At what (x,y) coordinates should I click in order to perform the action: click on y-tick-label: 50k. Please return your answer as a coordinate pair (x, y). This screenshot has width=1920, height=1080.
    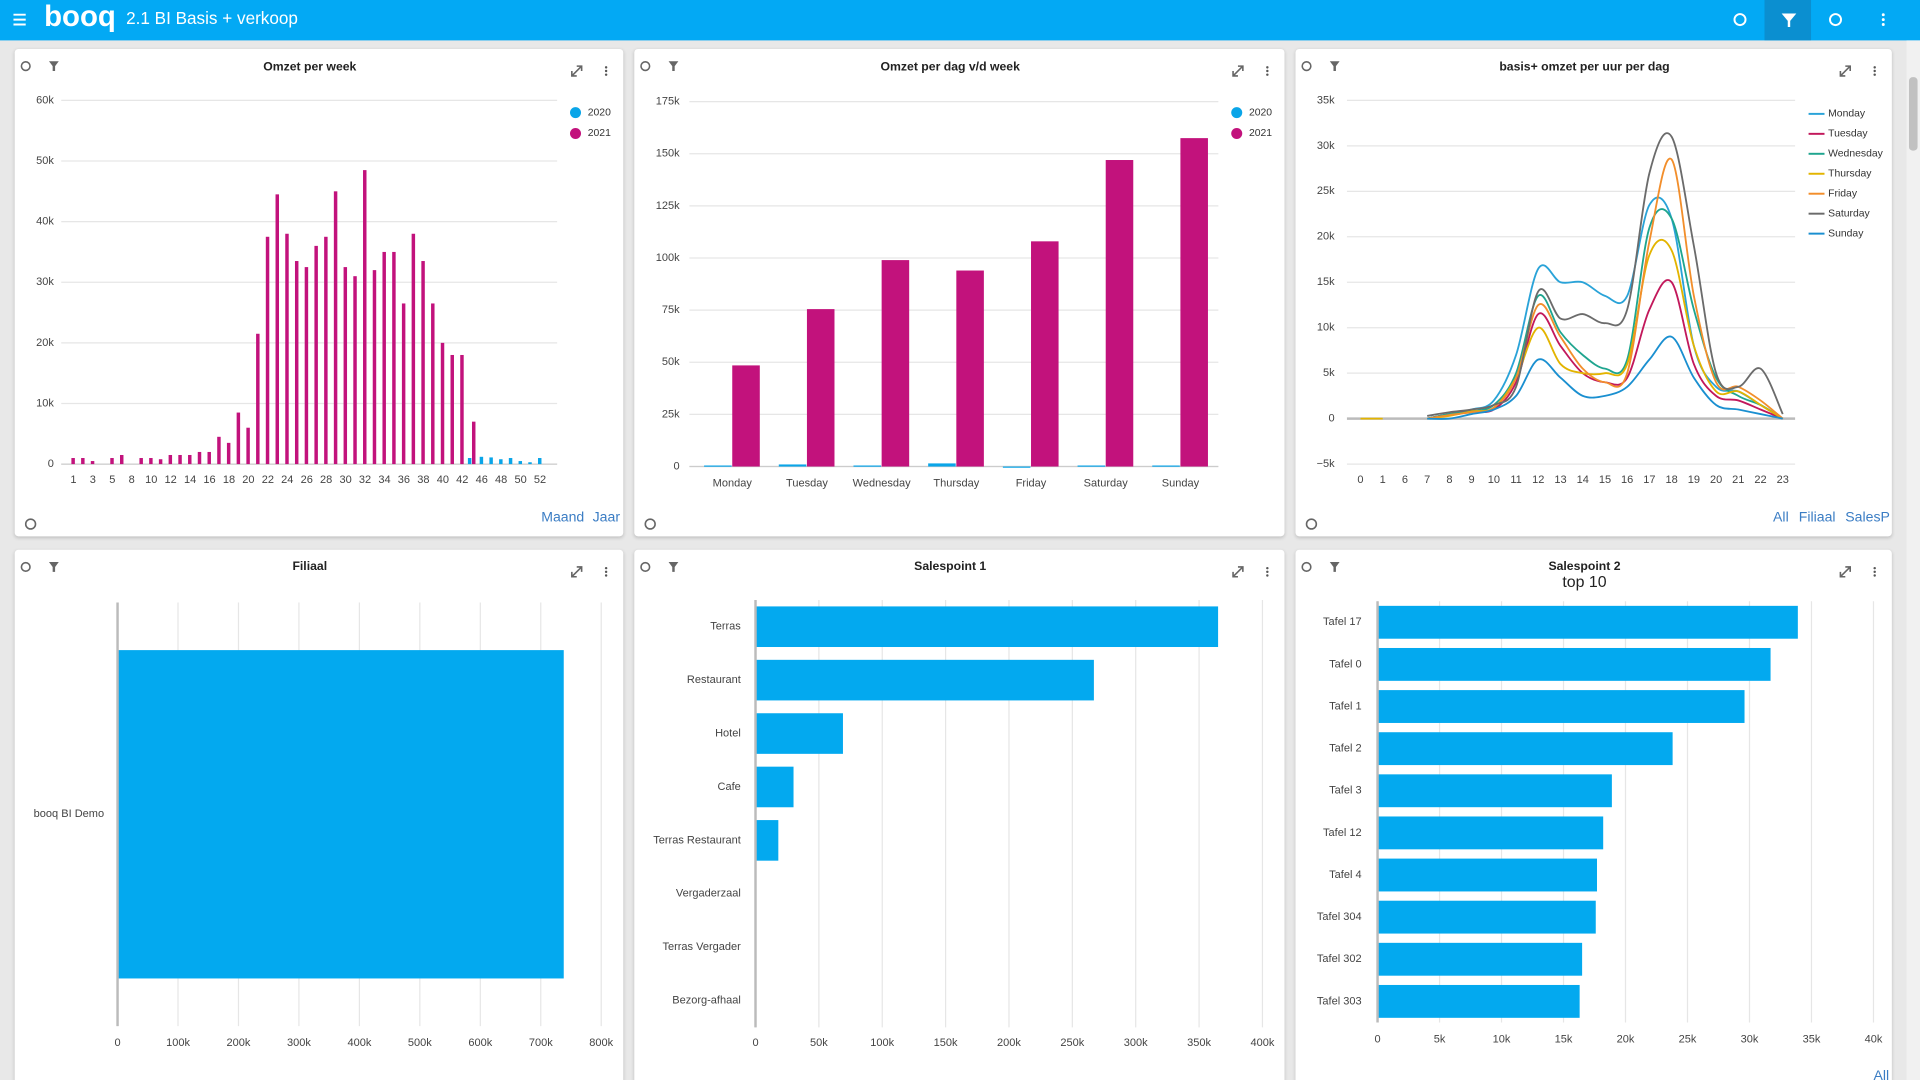
    Looking at the image, I should click on (671, 362).